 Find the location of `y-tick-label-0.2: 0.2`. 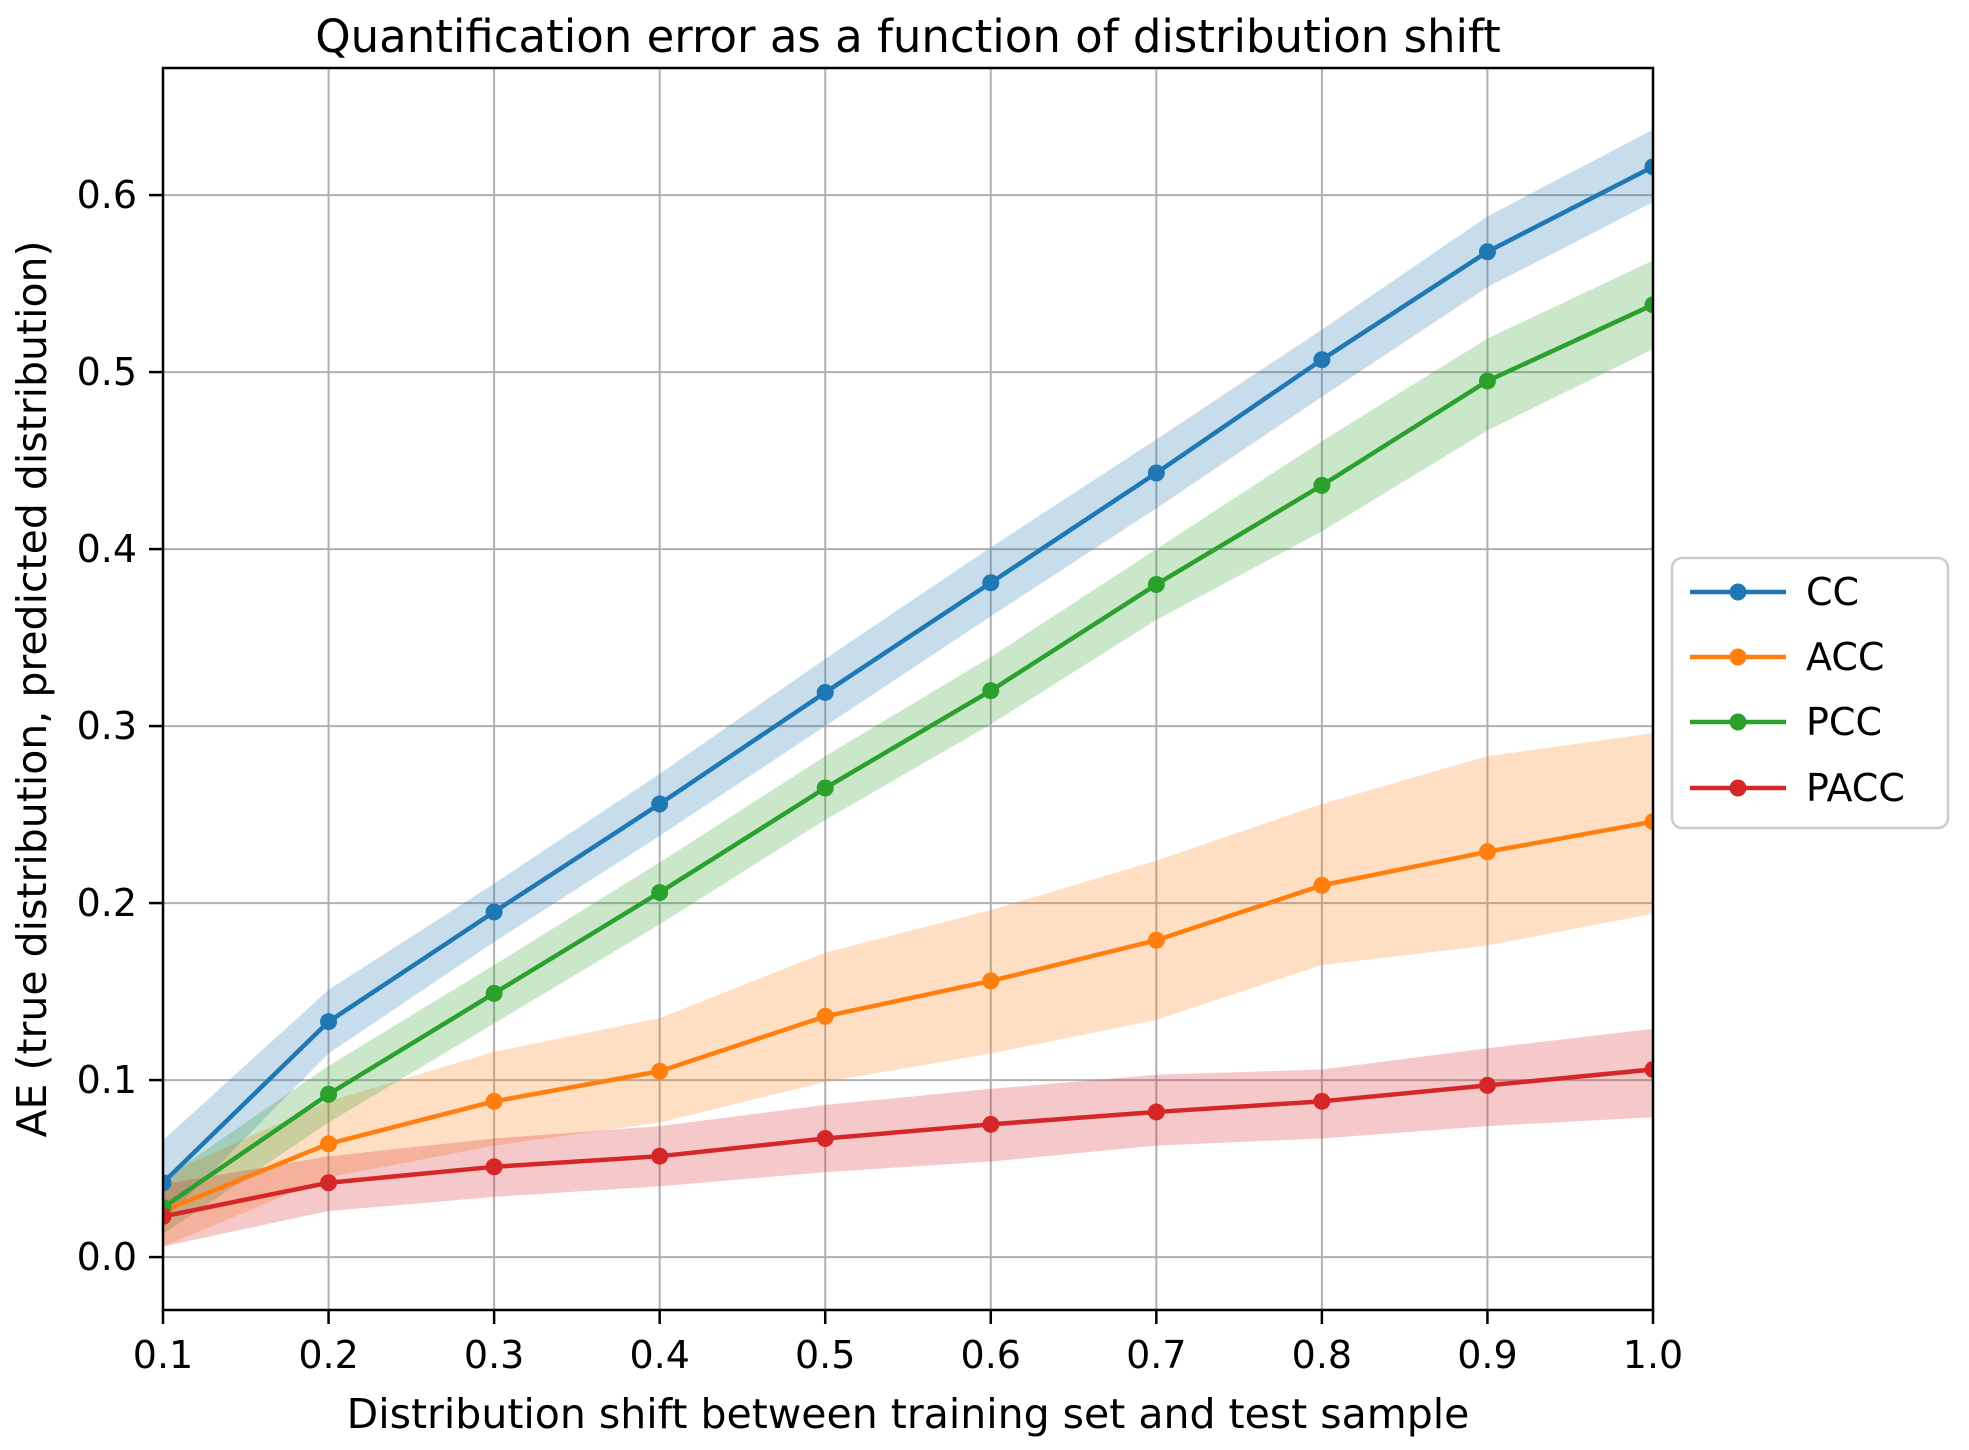

y-tick-label-0.2: 0.2 is located at coordinates (107, 903).